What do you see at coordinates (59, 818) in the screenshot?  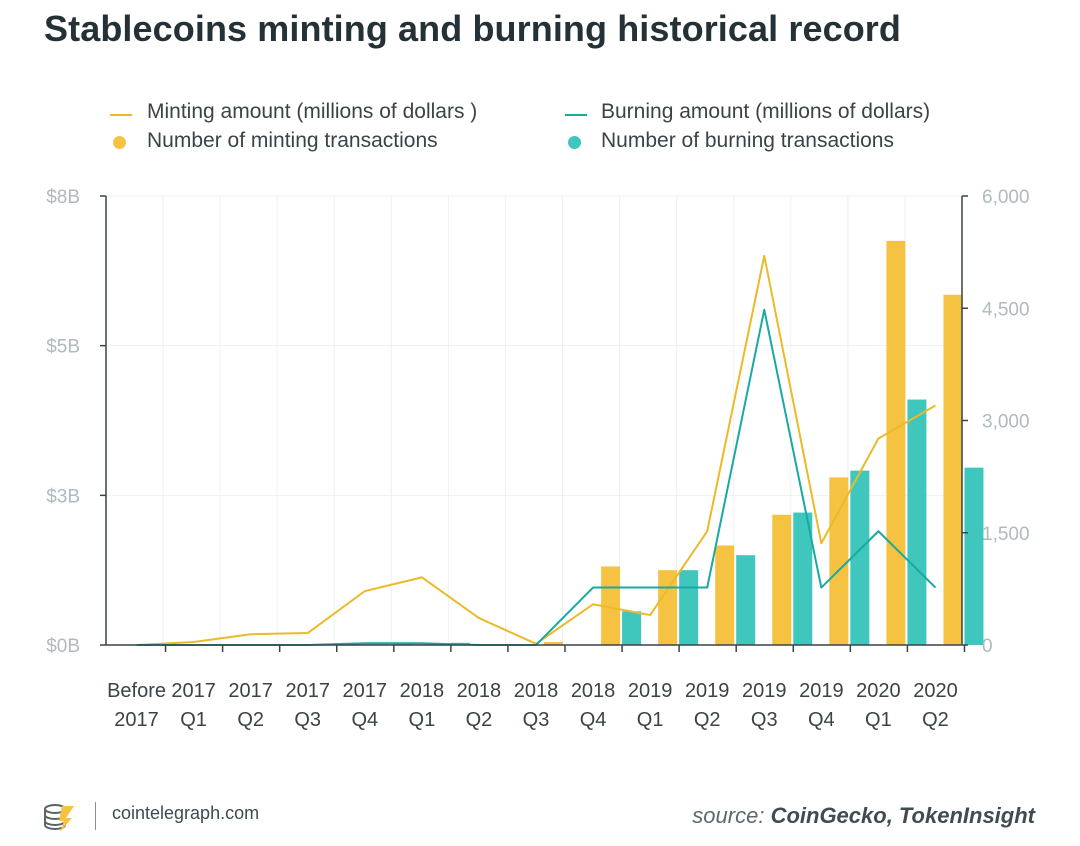 I see `cointelegraph-logo-icon` at bounding box center [59, 818].